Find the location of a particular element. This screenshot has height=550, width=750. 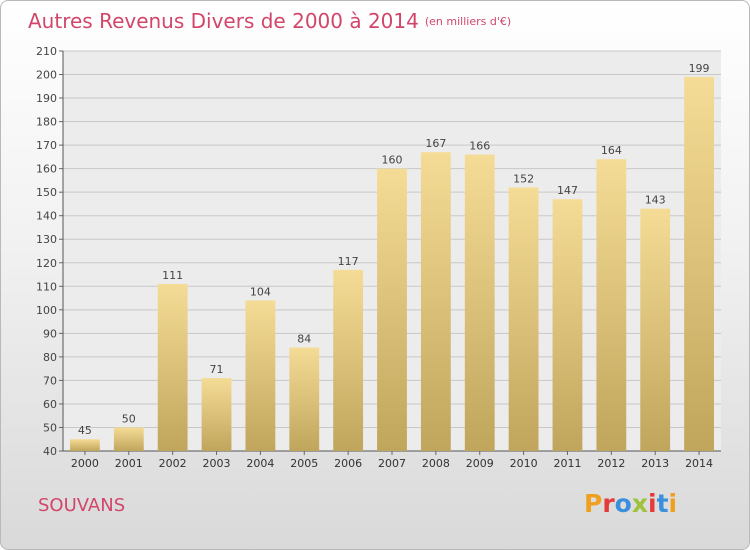

x-tick-label: 2004 is located at coordinates (260, 463).